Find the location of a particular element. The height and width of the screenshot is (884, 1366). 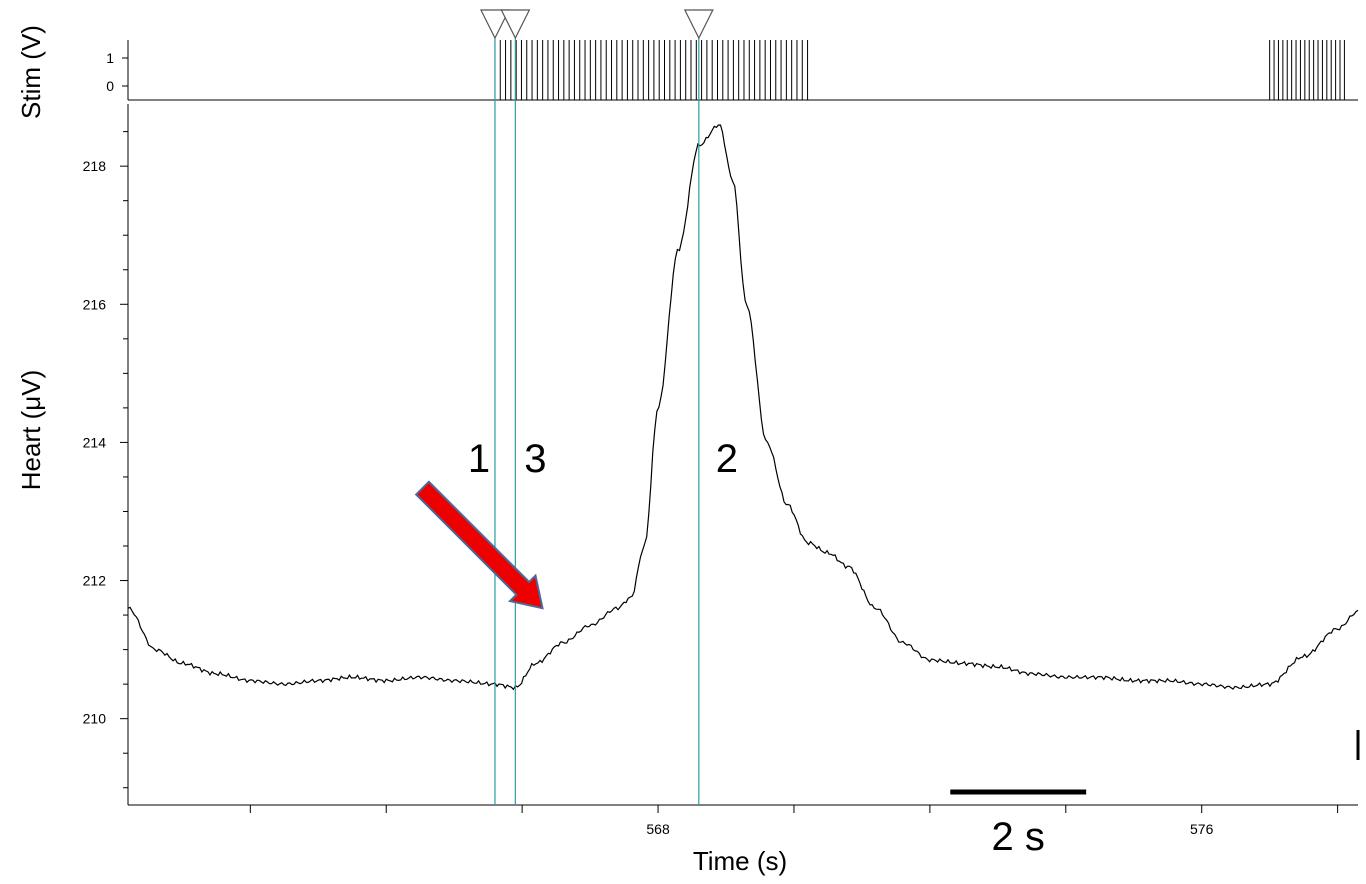

heart-y-tick-label: 214 is located at coordinates (95, 442).